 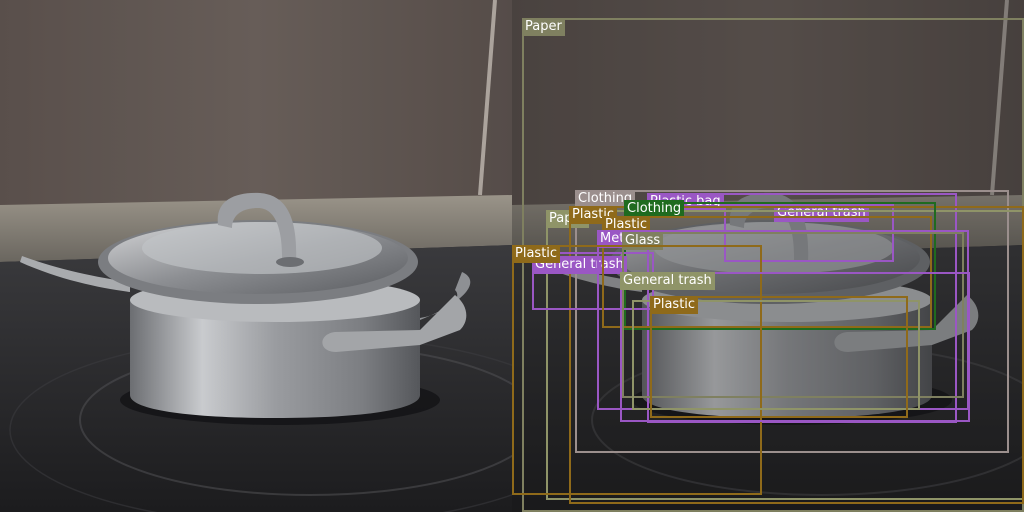 What do you see at coordinates (626, 225) in the screenshot?
I see `det-label-8: Plastic` at bounding box center [626, 225].